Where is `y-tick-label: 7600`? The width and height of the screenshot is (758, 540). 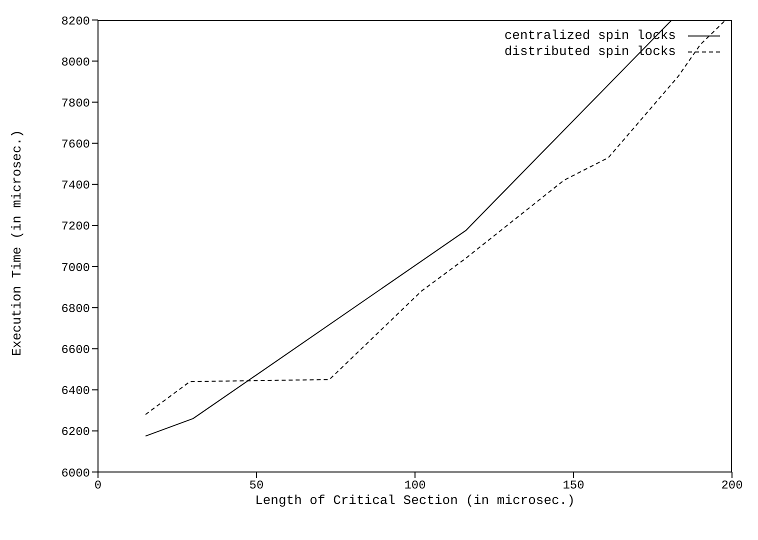
y-tick-label: 7600 is located at coordinates (75, 145).